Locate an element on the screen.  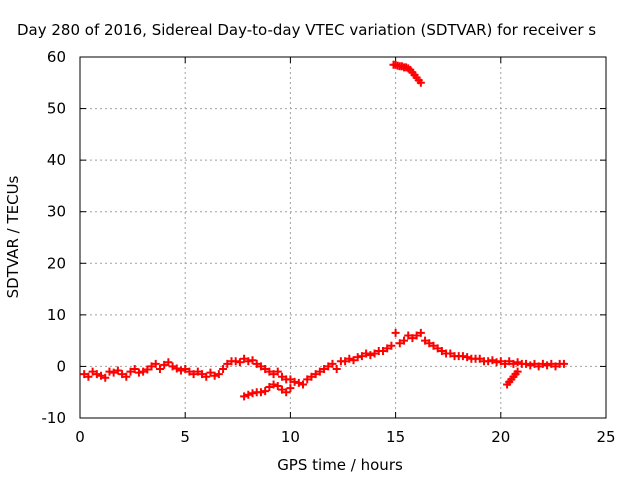
y-tick-label: 0 is located at coordinates (61, 366).